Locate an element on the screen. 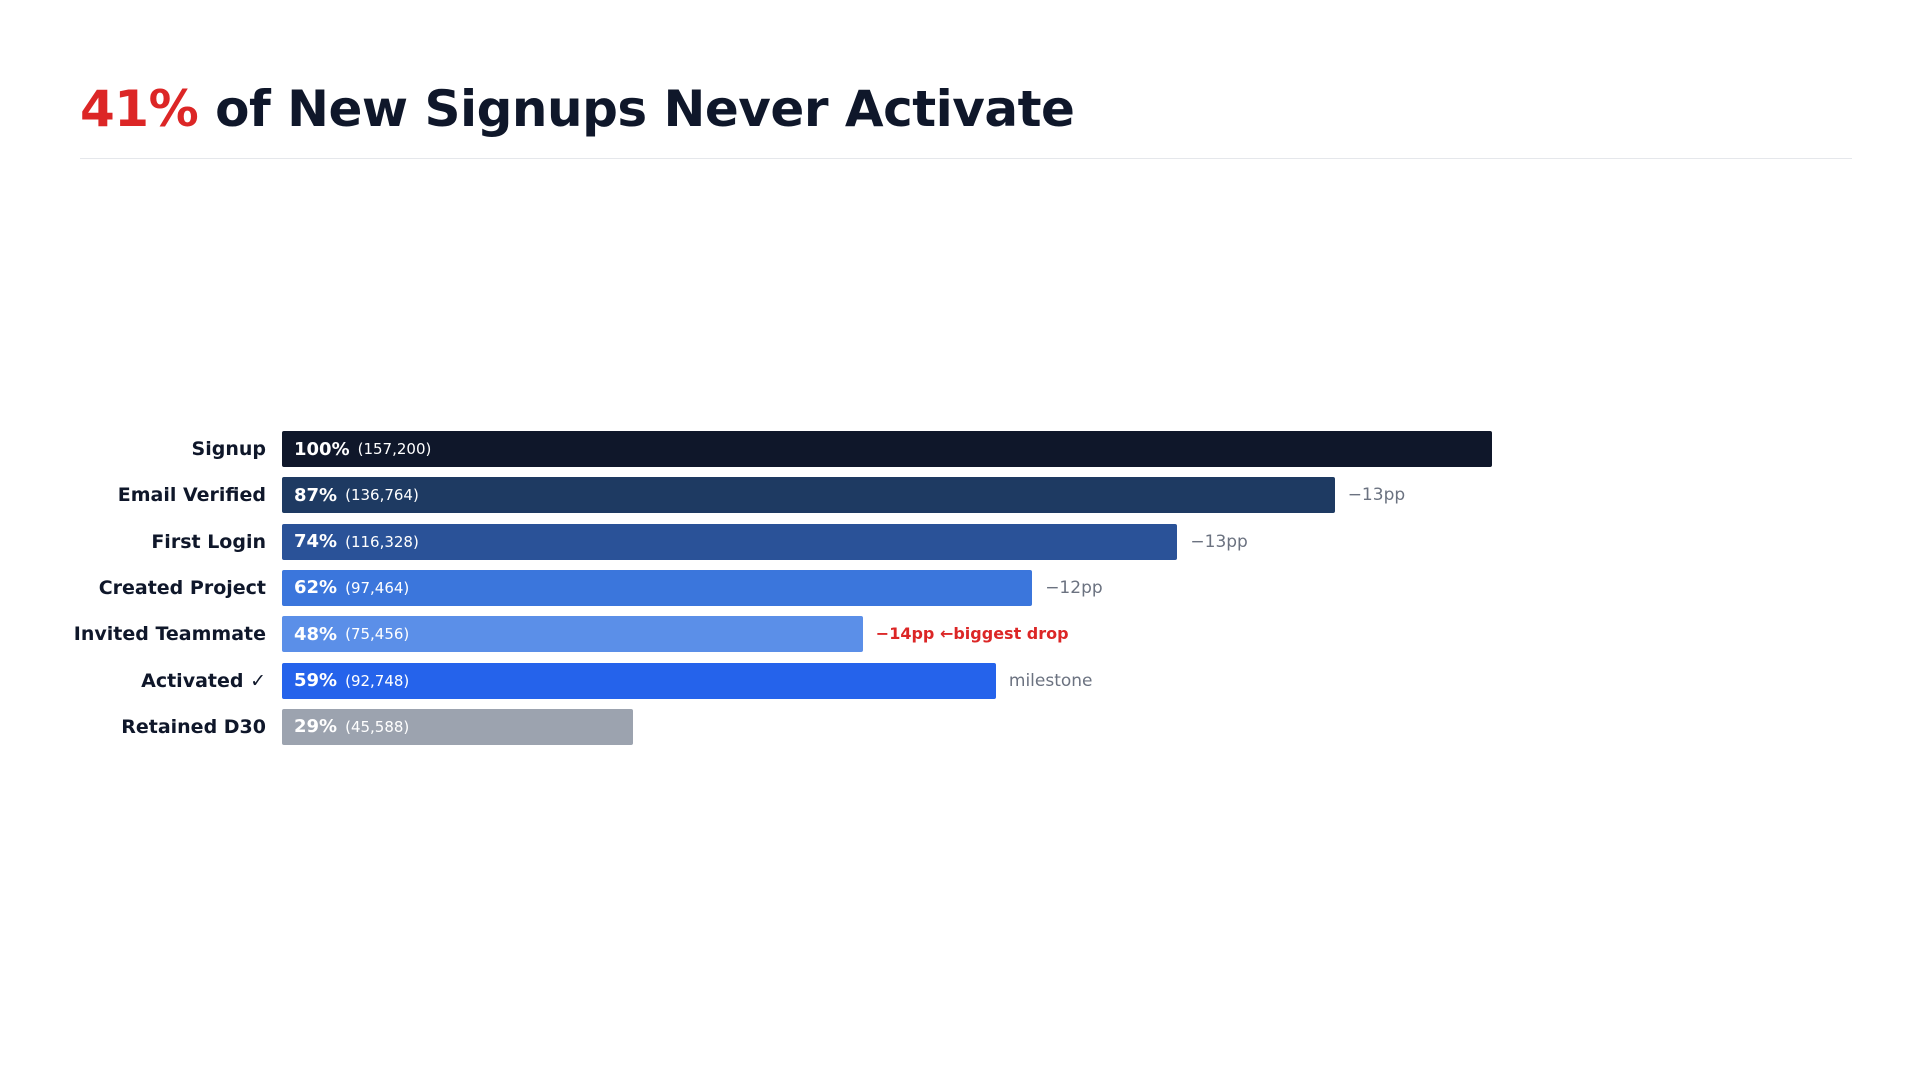 The image size is (1920, 1080). slide-header: 41% of New Signups Never Activate is located at coordinates (966, 117).